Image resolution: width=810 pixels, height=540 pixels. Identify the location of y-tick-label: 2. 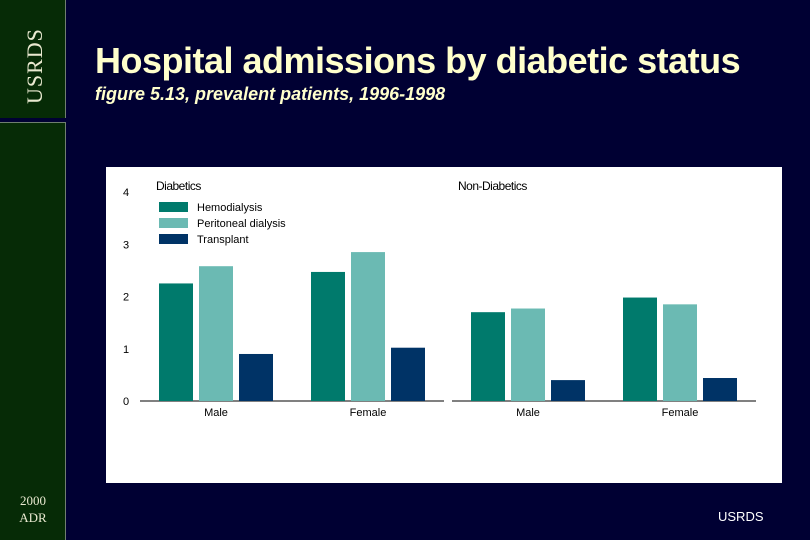
(126, 298).